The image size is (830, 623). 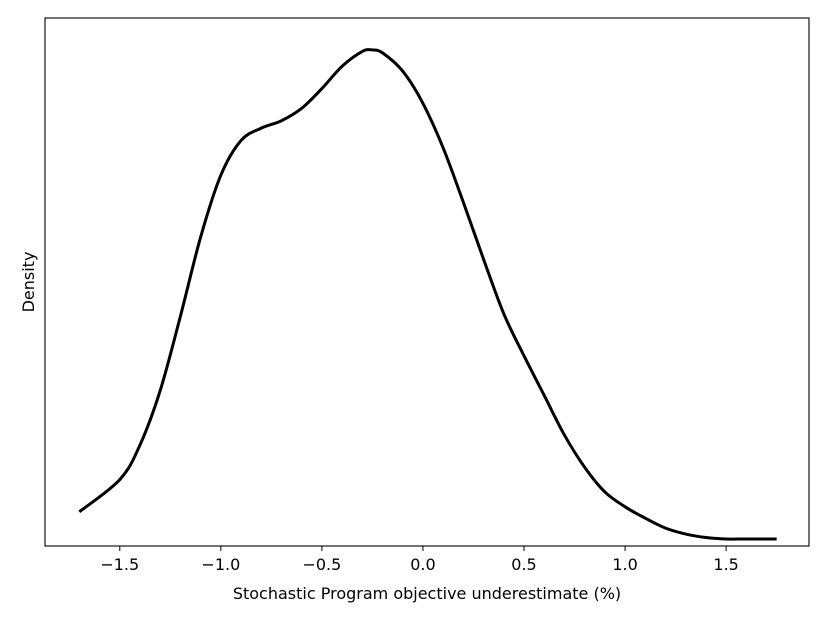 I want to click on x-axis-ticks: −1.5 −1.0 −0.5 0.0 0.5 1.0 1.5, so click(x=419, y=560).